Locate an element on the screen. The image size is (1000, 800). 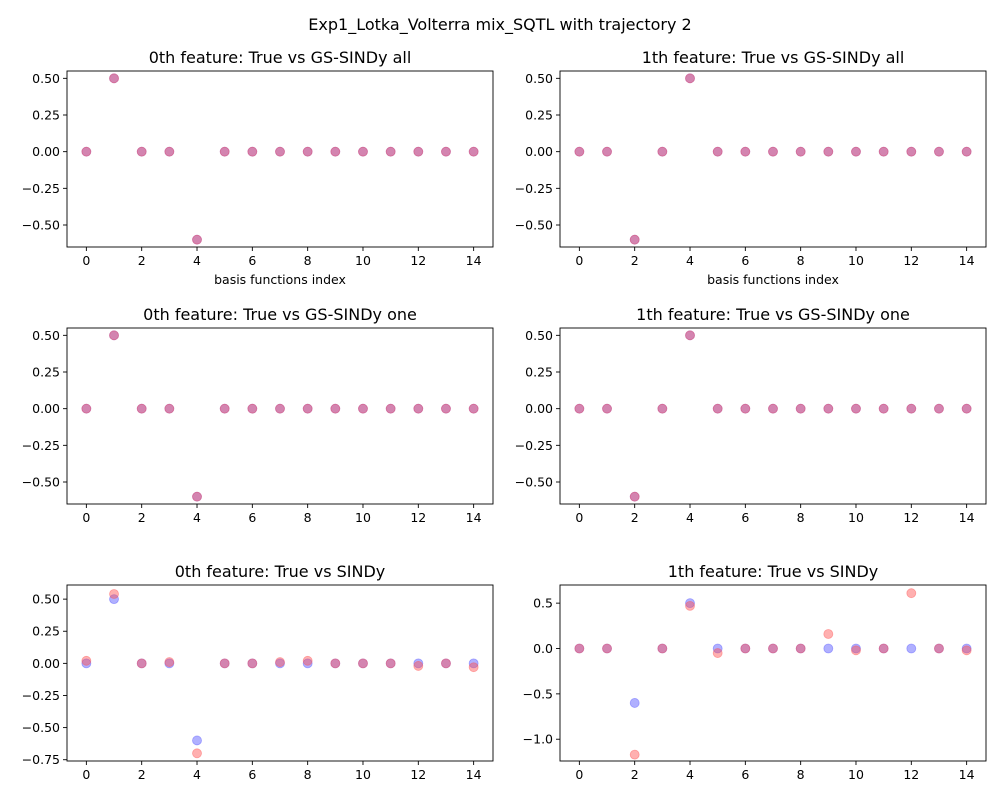
y-tick-label: −0.5 is located at coordinates (538, 693).